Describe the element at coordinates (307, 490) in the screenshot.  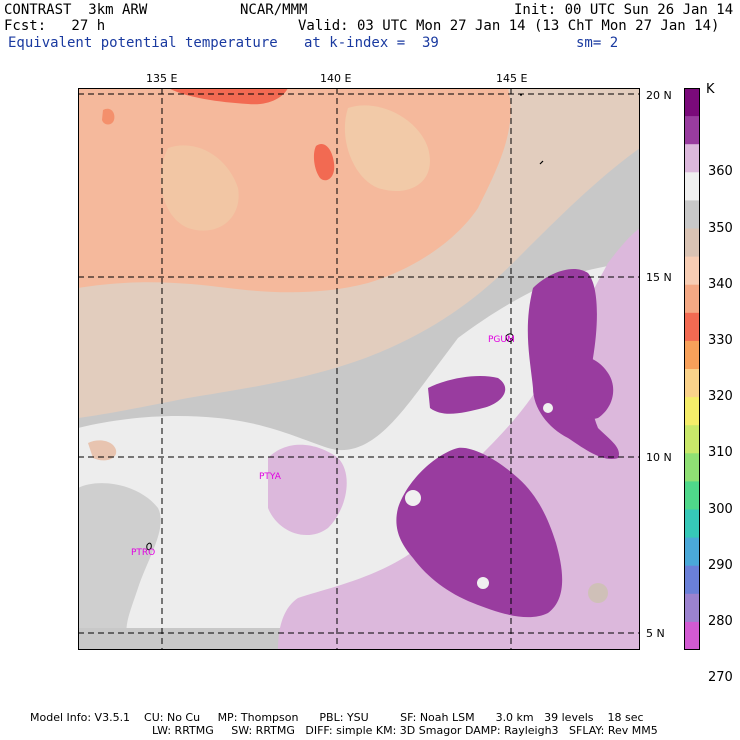
I see `field-lightpurple-west` at that location.